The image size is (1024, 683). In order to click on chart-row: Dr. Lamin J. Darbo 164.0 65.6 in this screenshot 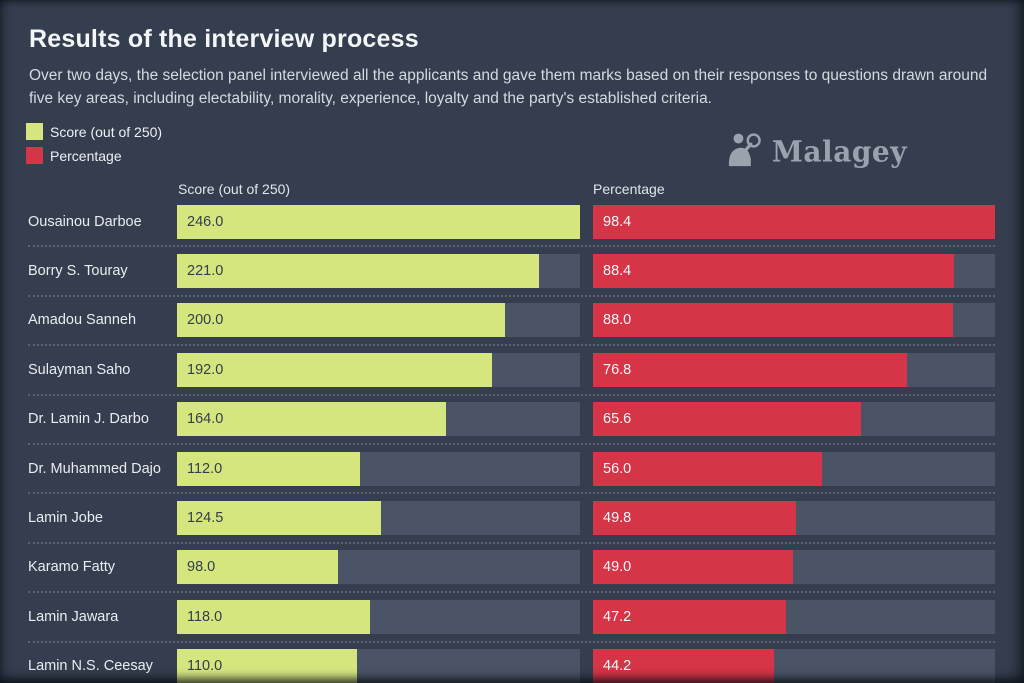, I will do `click(511, 418)`.